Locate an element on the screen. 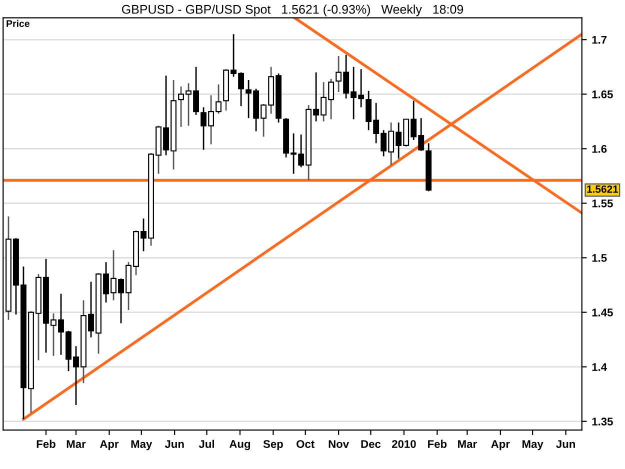 The width and height of the screenshot is (625, 469). y-axis-title: Price is located at coordinates (18, 24).